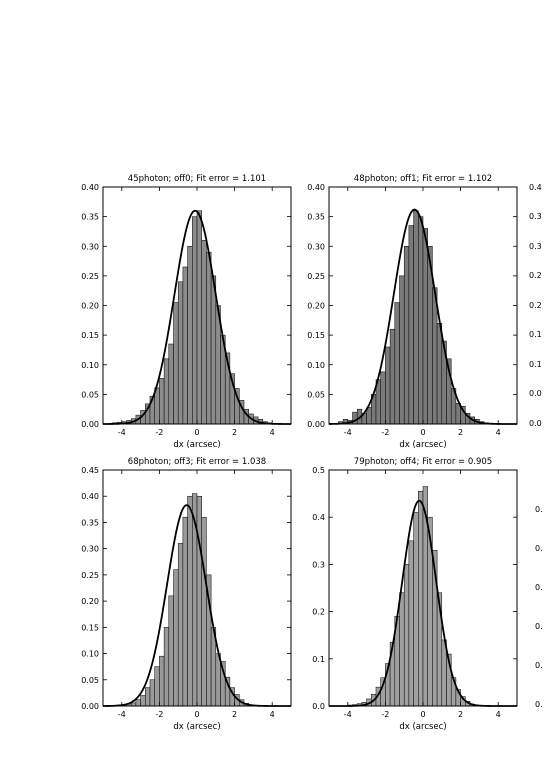 Image resolution: width=545 pixels, height=771 pixels. Describe the element at coordinates (318, 706) in the screenshot. I see `ytick-label: 0.0` at that location.